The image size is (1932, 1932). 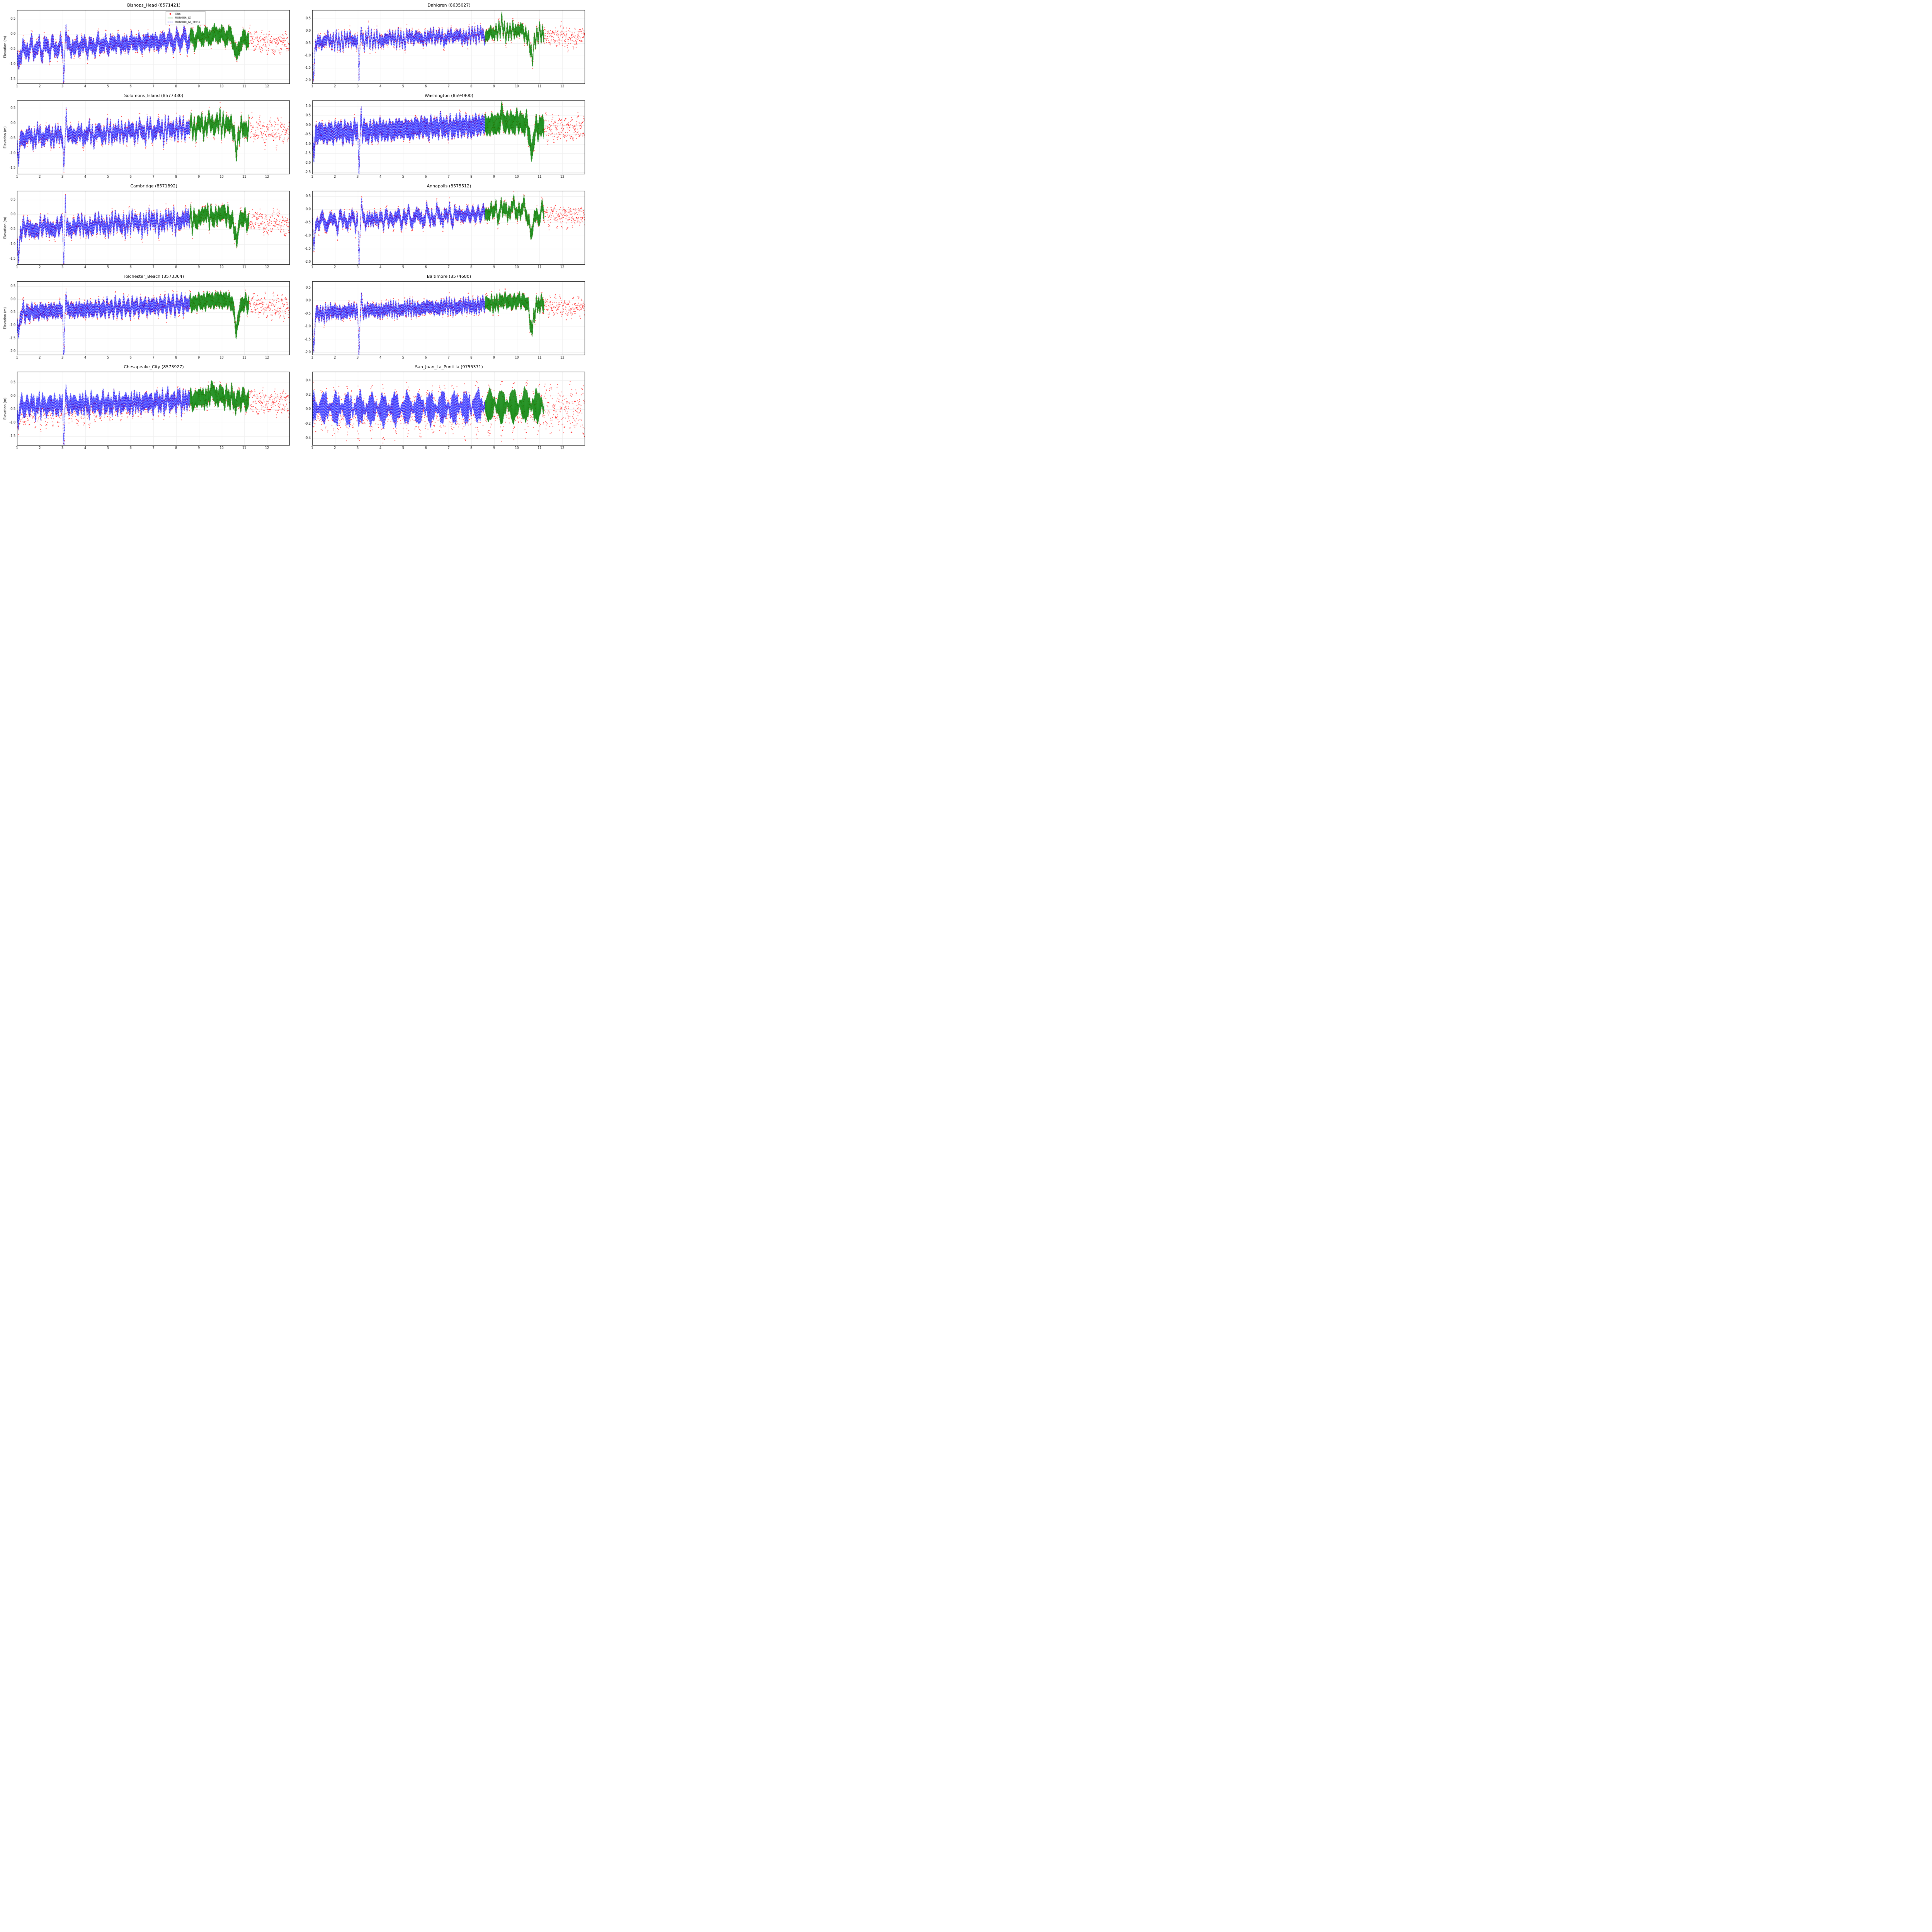 What do you see at coordinates (449, 367) in the screenshot?
I see `chart-title: San_Juan_La_Puntilla (9755371)` at bounding box center [449, 367].